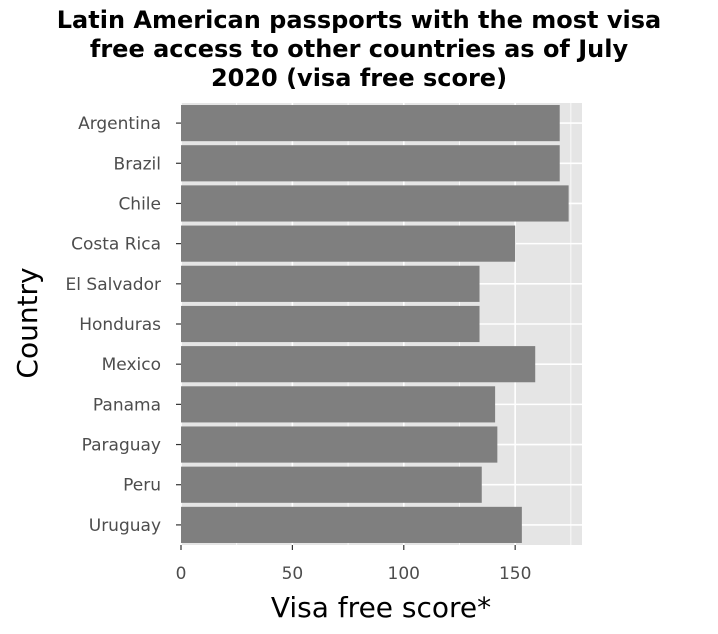  I want to click on y-tick-label: Costa Rica, so click(116, 245).